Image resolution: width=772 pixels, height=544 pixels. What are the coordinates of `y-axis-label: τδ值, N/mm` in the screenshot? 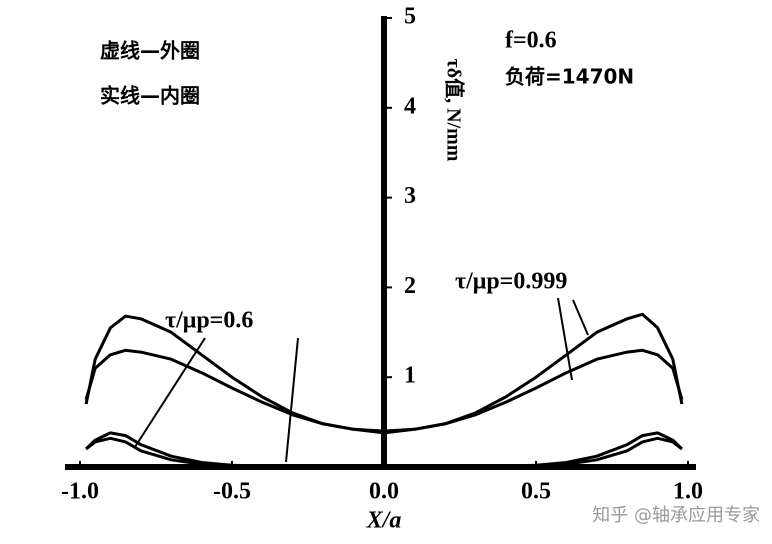 It's located at (454, 110).